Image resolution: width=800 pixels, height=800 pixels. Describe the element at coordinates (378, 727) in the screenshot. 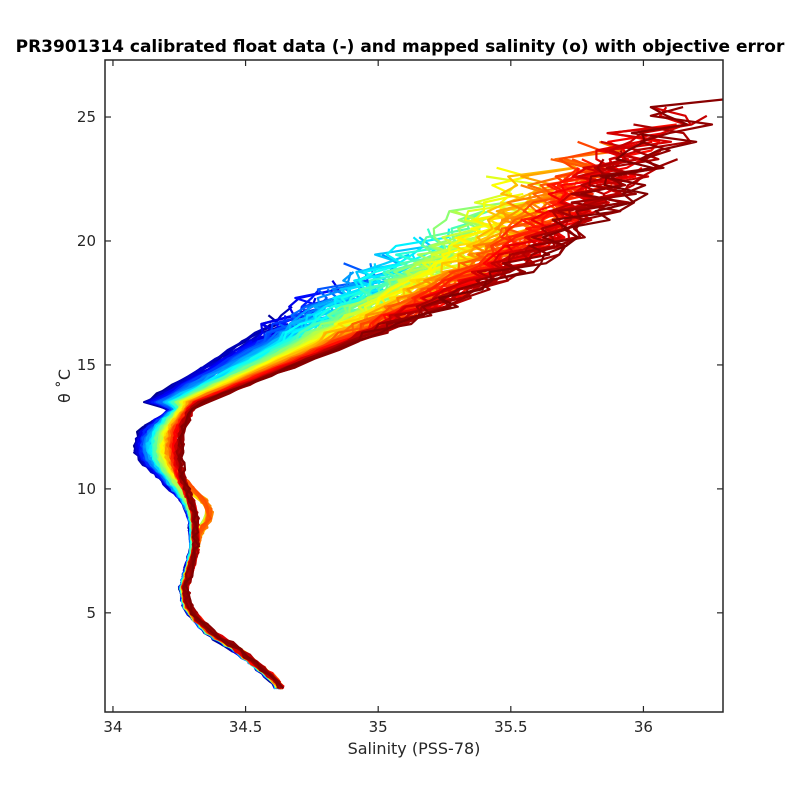

I see `x-tick-label: 35` at that location.